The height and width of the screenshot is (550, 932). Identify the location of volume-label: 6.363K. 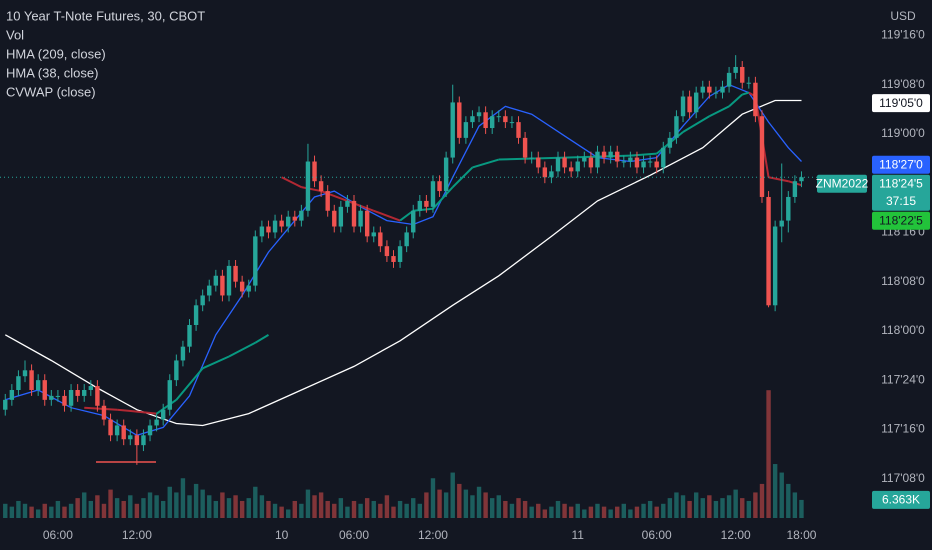
(901, 500).